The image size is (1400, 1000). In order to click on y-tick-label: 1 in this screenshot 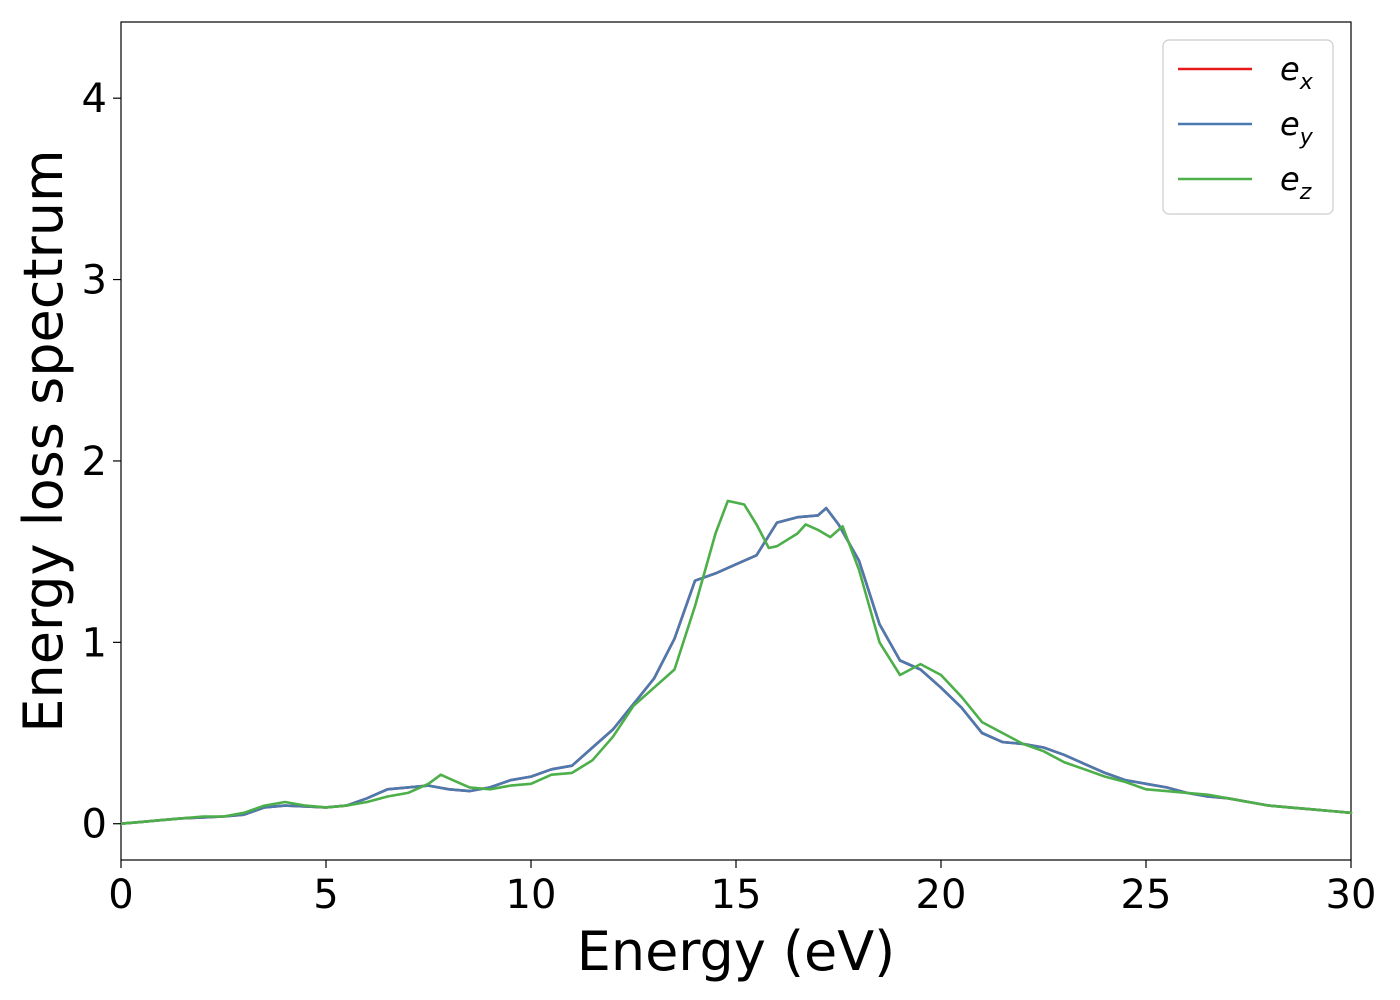, I will do `click(94, 643)`.